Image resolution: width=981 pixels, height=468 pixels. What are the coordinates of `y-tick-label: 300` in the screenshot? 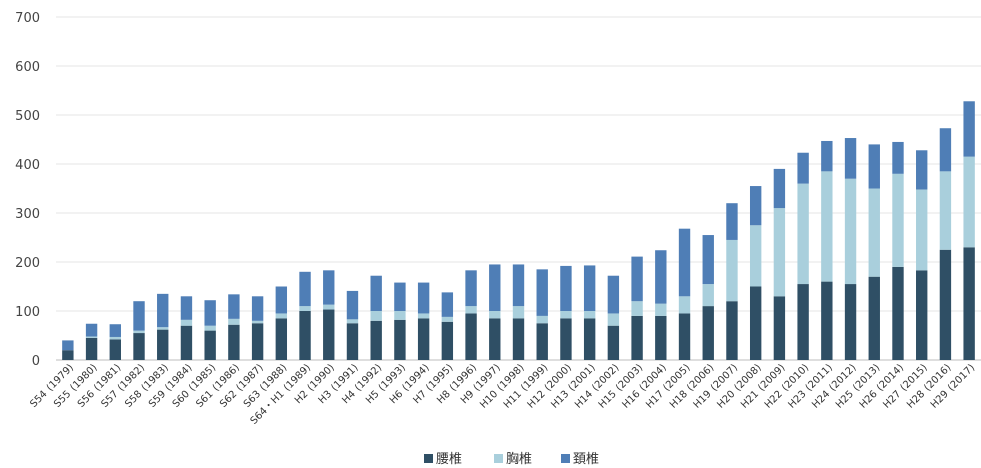 It's located at (27, 214).